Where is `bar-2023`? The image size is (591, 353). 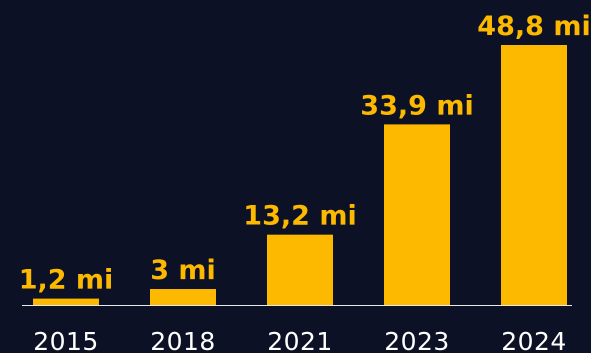 bar-2023 is located at coordinates (417, 214).